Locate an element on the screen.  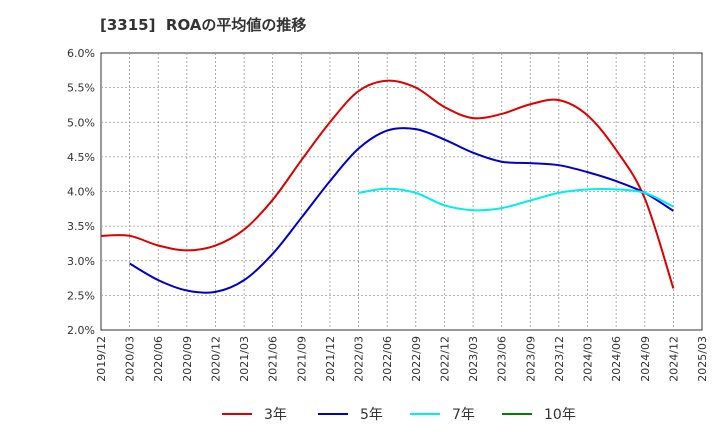
x-tick-label: 2023/03 is located at coordinates (473, 359).